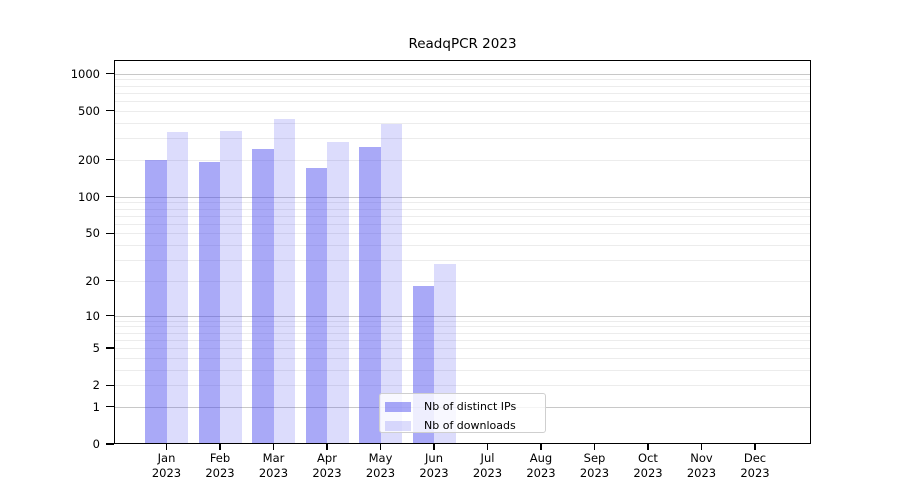 This screenshot has width=900, height=500. What do you see at coordinates (327, 447) in the screenshot?
I see `x-tick-mark-apr` at bounding box center [327, 447].